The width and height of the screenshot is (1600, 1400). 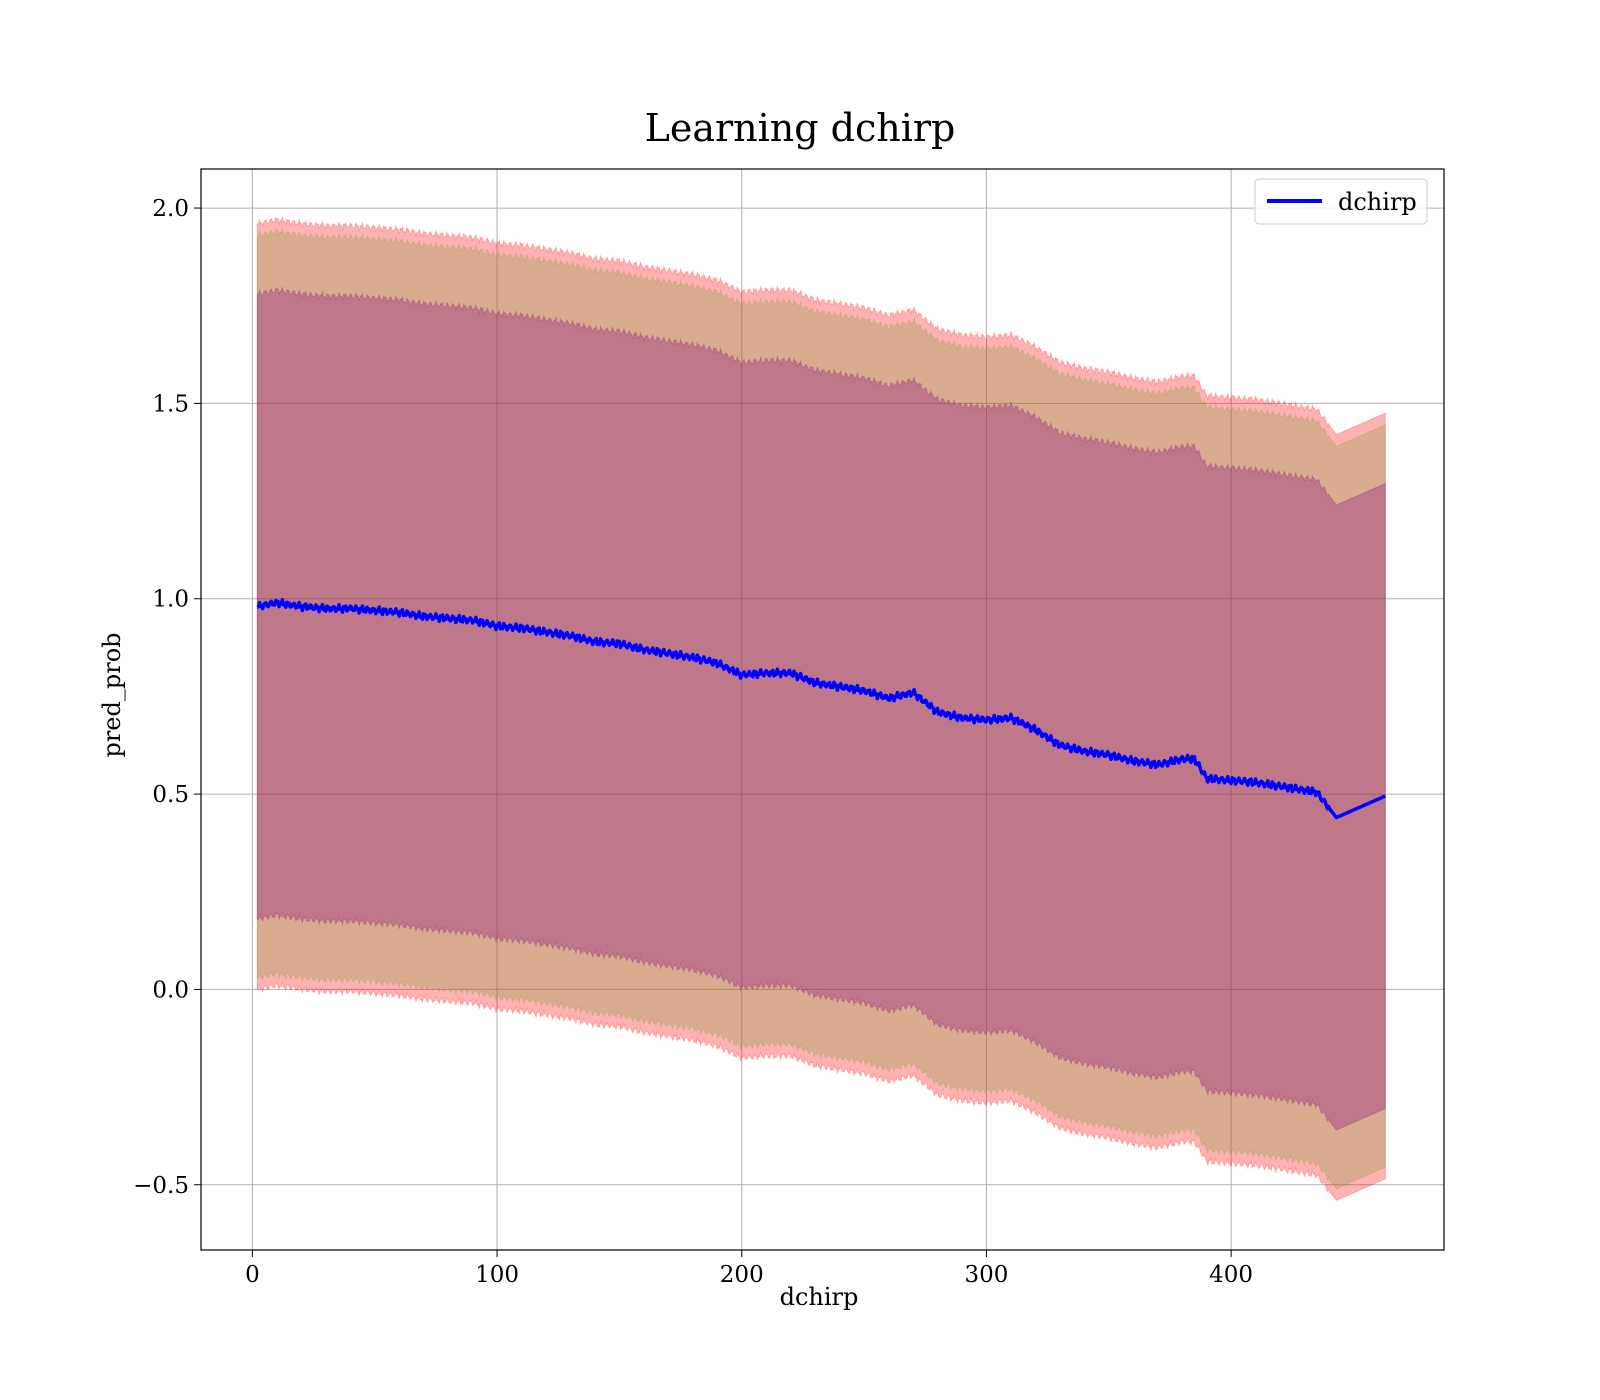 What do you see at coordinates (819, 1297) in the screenshot?
I see `x-axis-label: dchirp` at bounding box center [819, 1297].